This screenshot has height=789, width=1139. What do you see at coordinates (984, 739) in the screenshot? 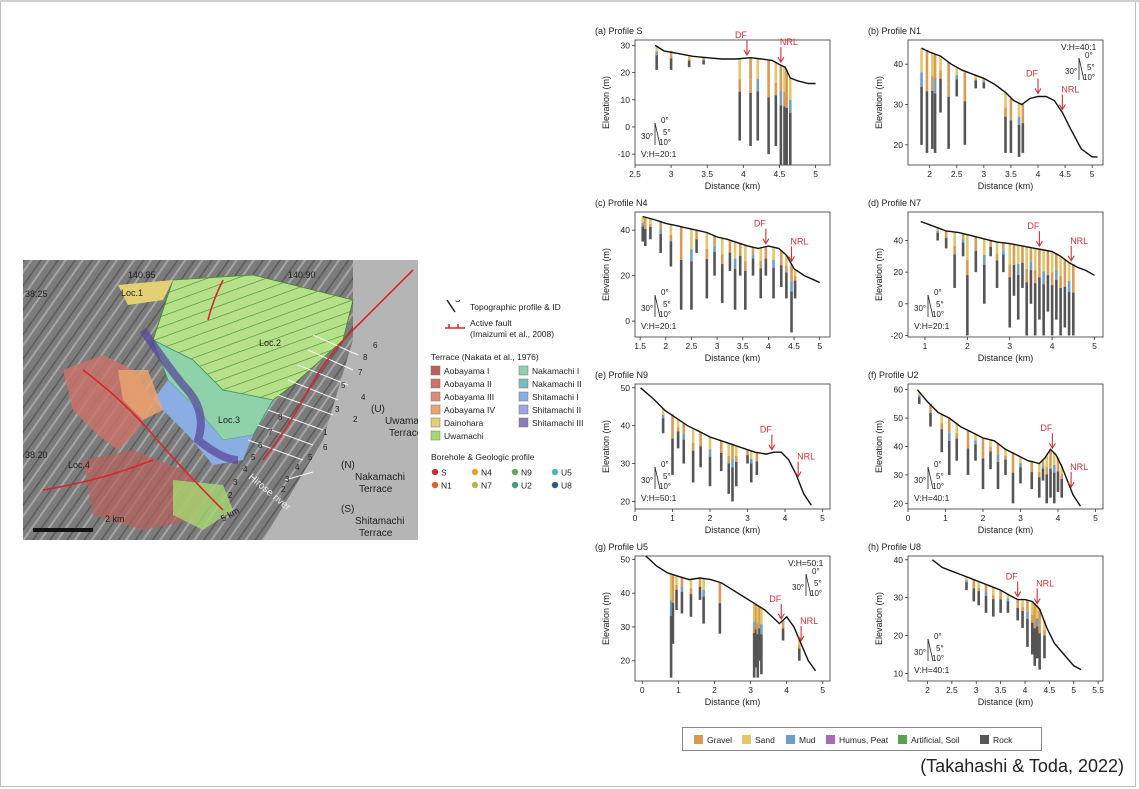
I see `material-swatch` at bounding box center [984, 739].